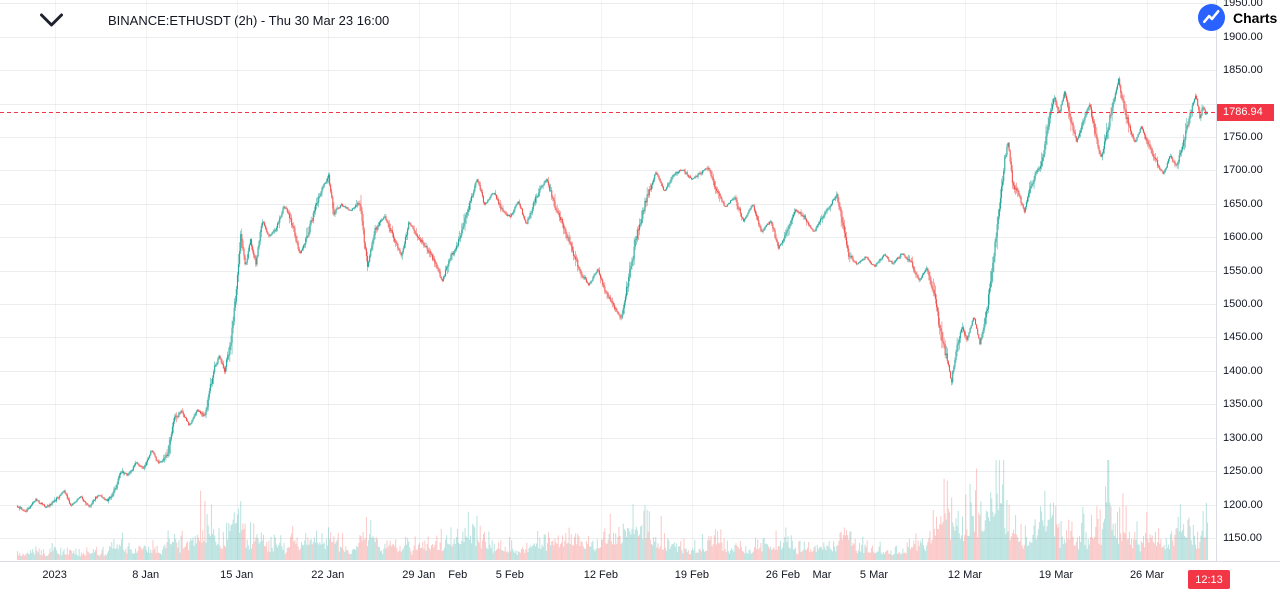 The height and width of the screenshot is (596, 1280). I want to click on price-axis-label: 1850.00, so click(1243, 70).